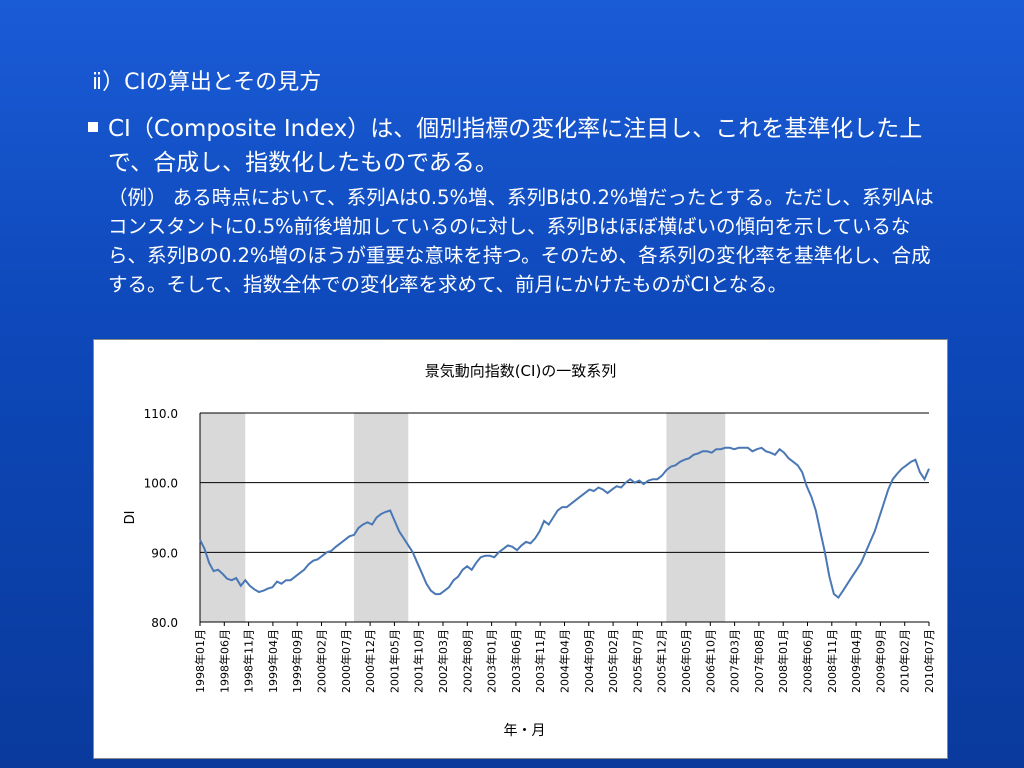 This screenshot has width=1024, height=768. Describe the element at coordinates (613, 661) in the screenshot. I see `x-tick-label: 2005年02月` at that location.